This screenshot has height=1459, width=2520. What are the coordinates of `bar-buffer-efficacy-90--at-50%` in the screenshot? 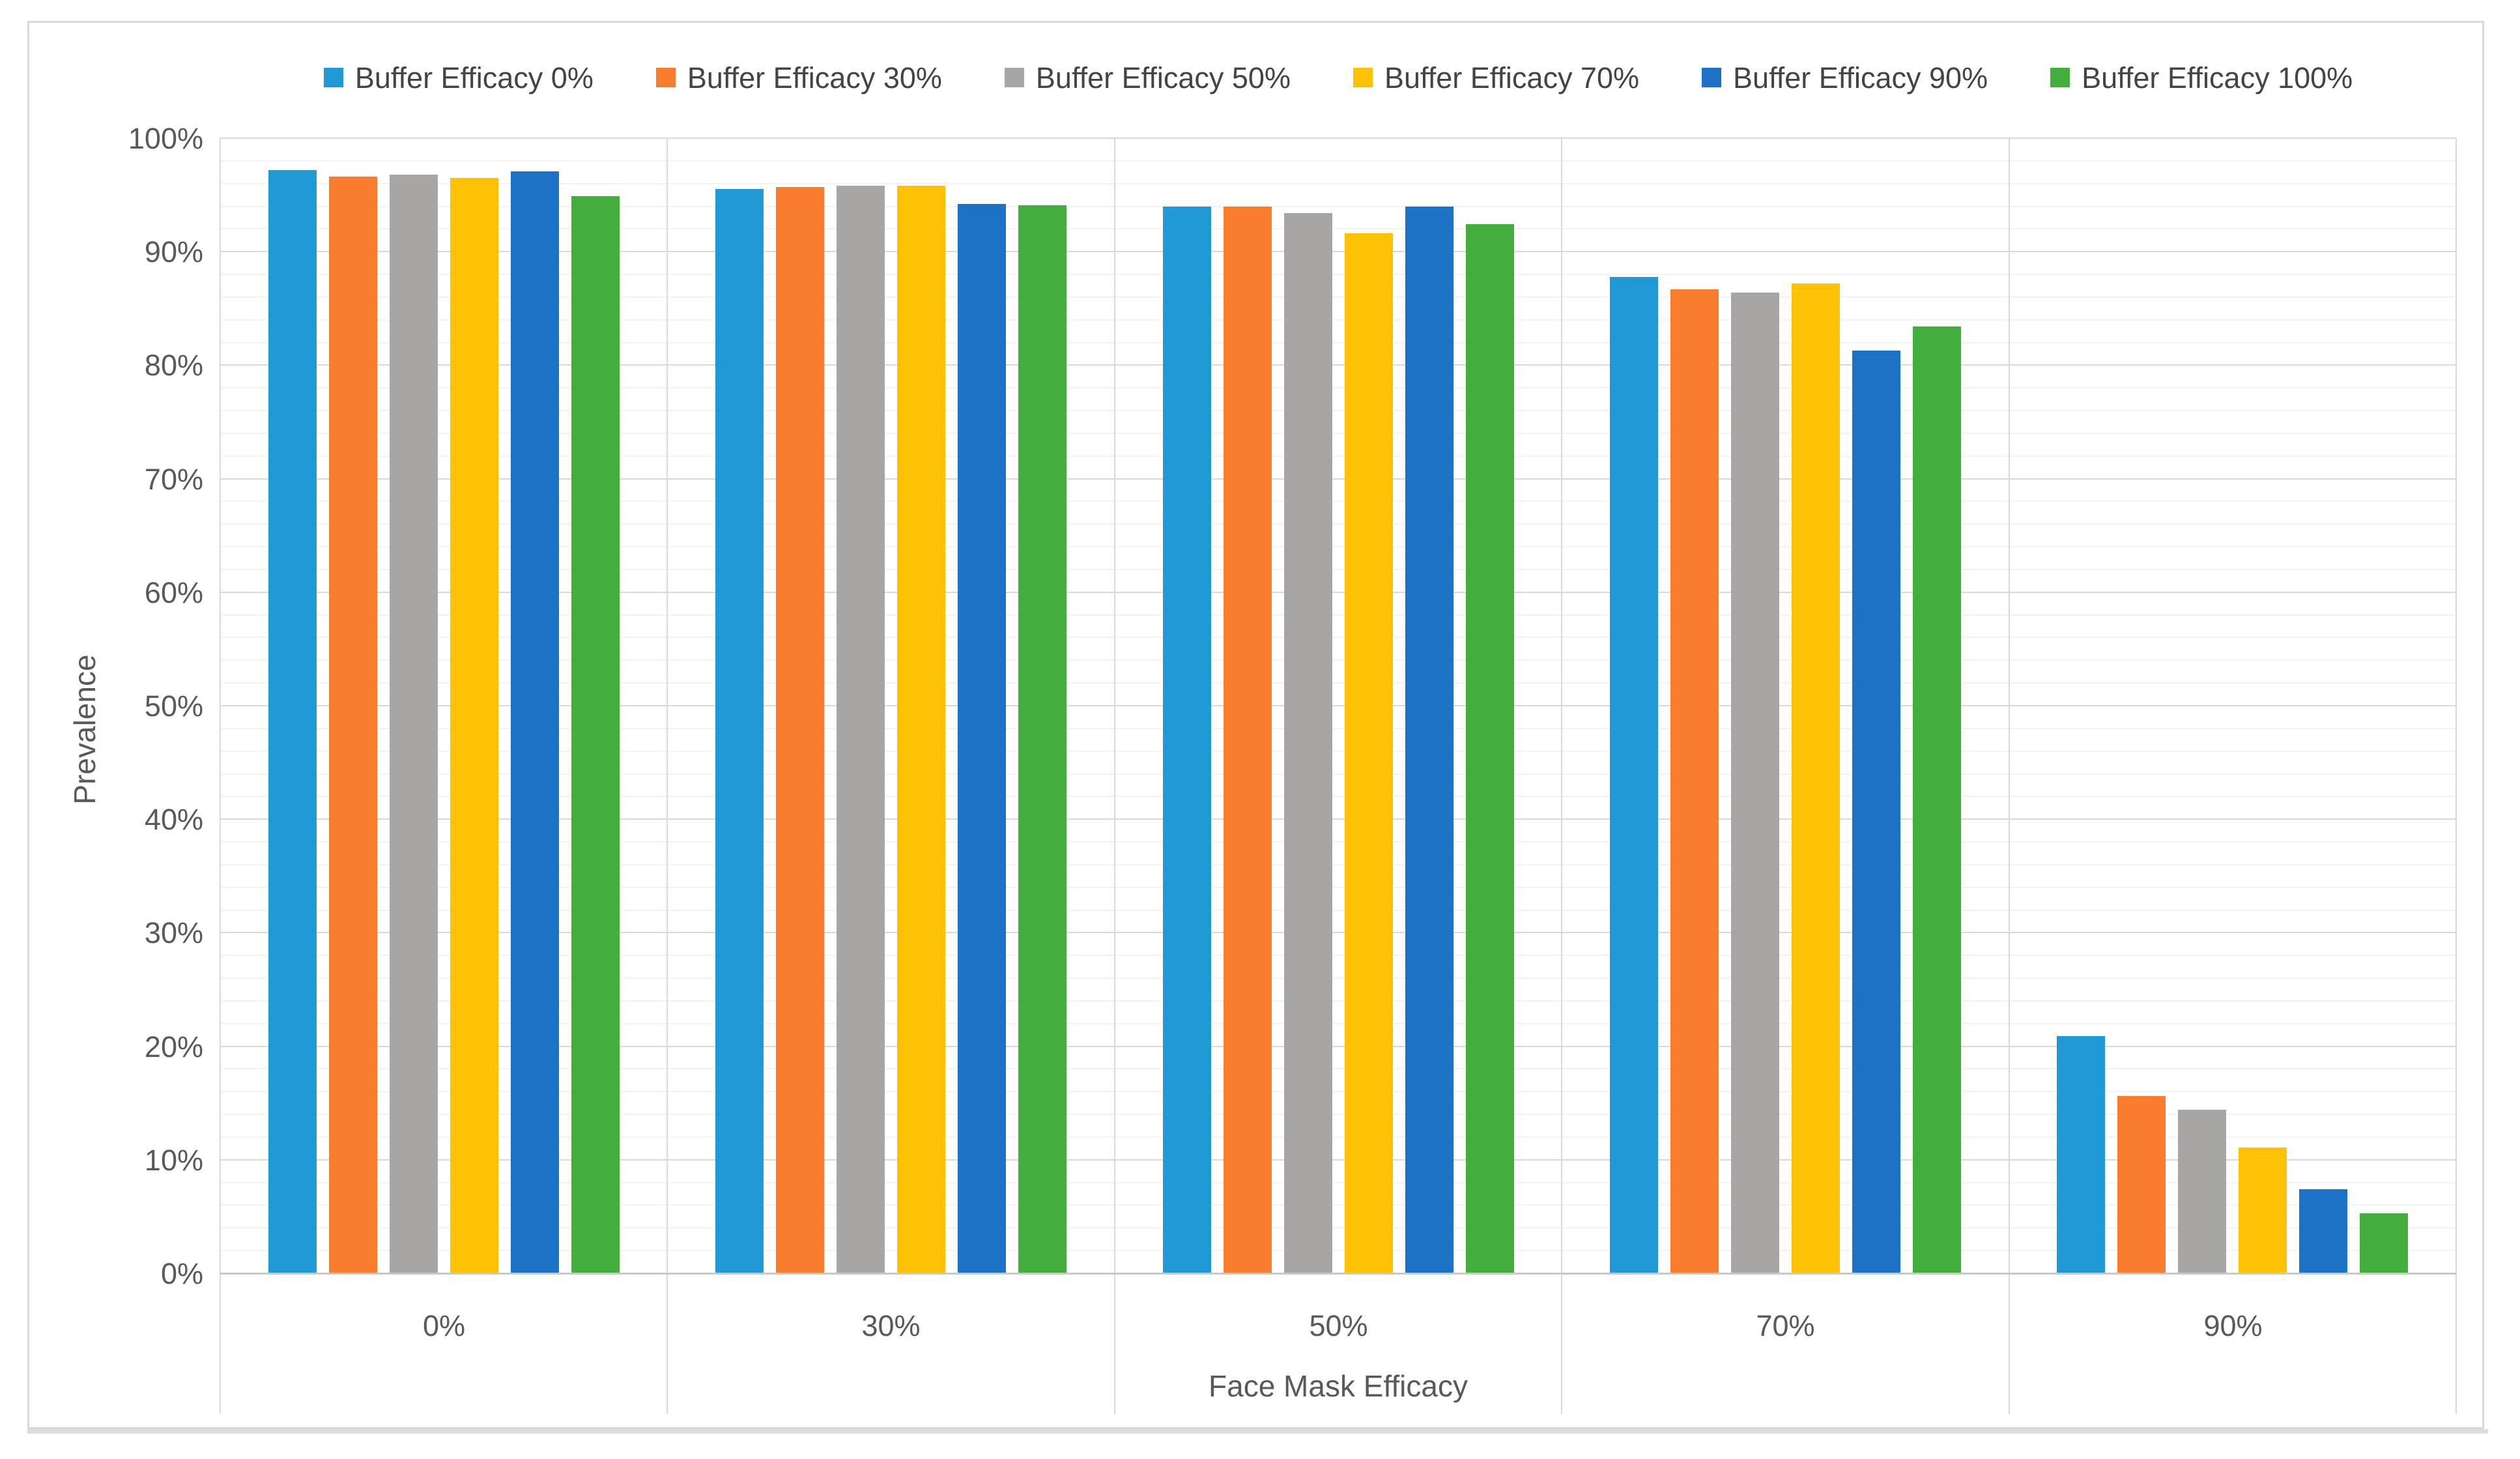 It's located at (1429, 740).